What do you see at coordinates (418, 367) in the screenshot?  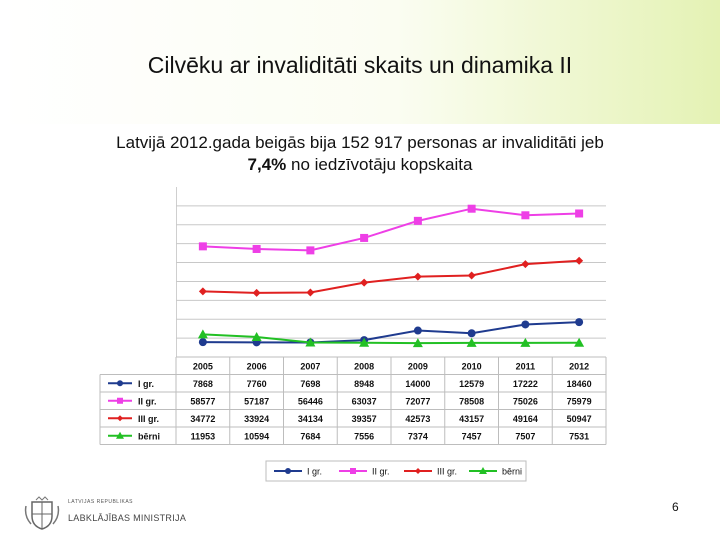 I see `tick-label: 2009` at bounding box center [418, 367].